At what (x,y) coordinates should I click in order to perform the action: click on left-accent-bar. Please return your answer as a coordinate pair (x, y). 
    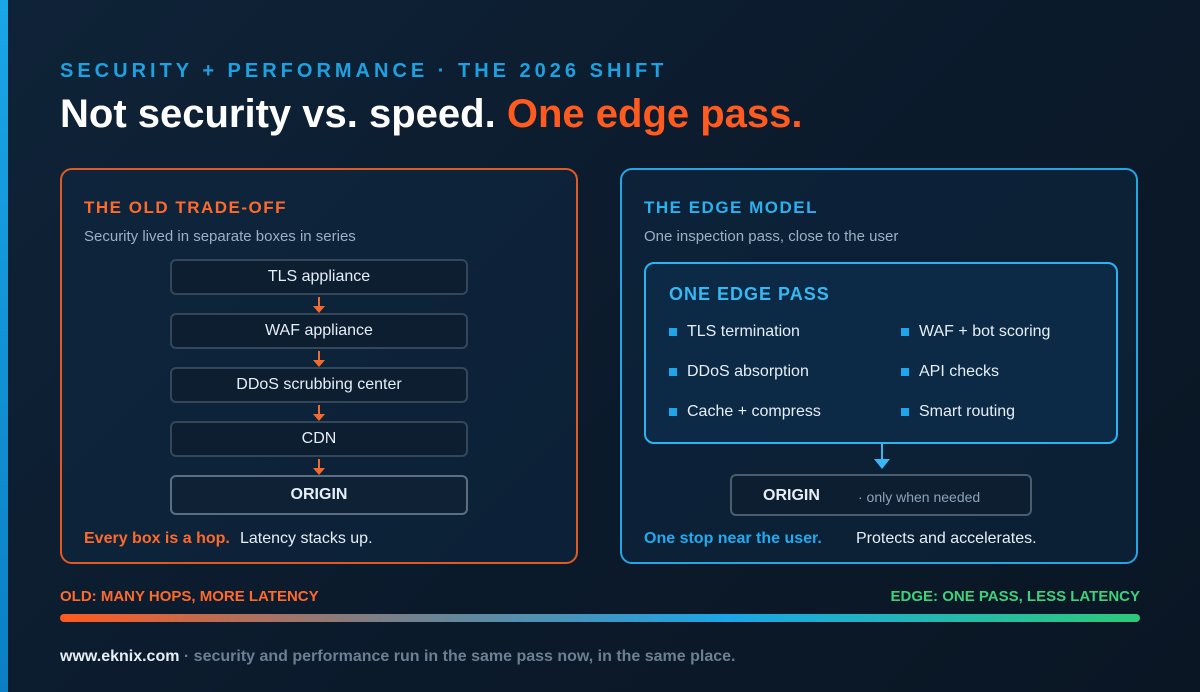
    Looking at the image, I should click on (4, 346).